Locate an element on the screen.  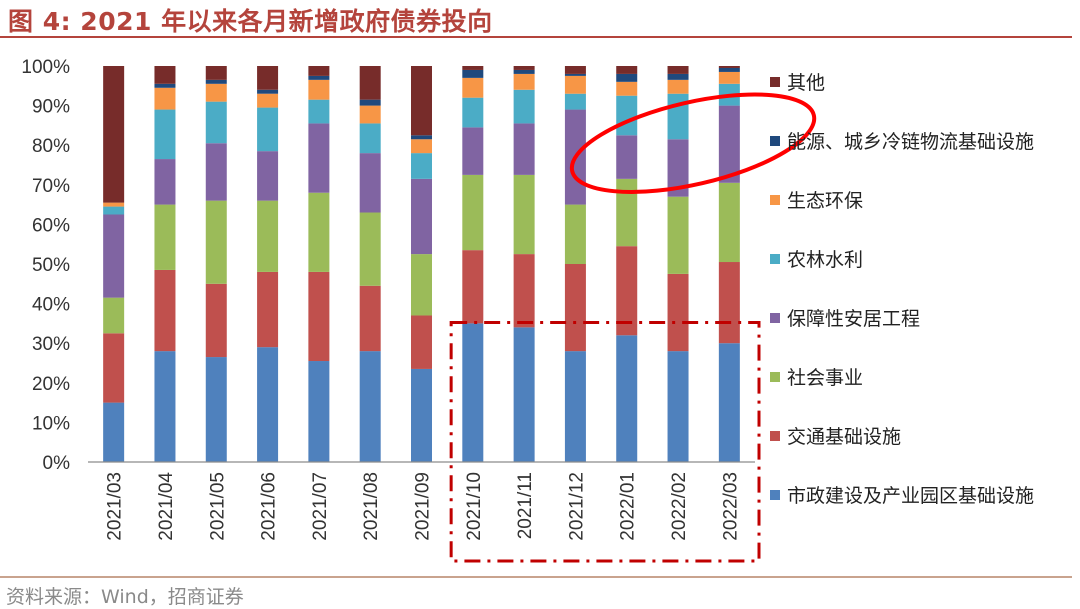
bar-segment-s5-c12 is located at coordinates (729, 77).